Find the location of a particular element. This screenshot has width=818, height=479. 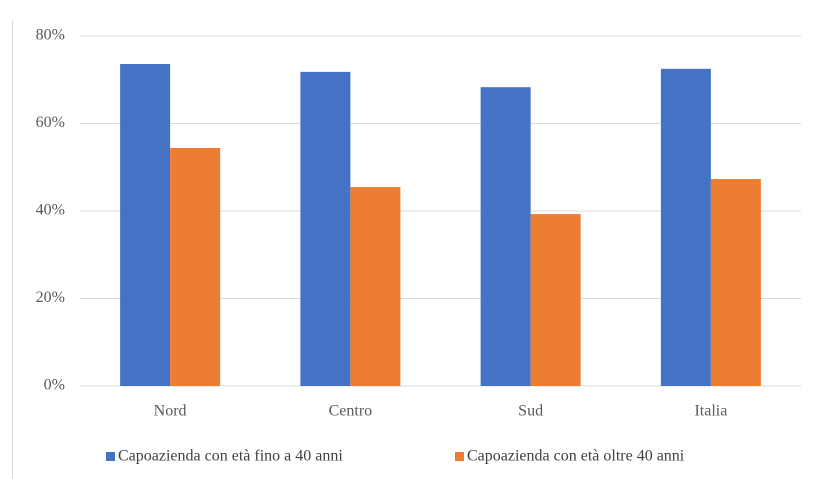

x-tick-label: Centro is located at coordinates (351, 411).